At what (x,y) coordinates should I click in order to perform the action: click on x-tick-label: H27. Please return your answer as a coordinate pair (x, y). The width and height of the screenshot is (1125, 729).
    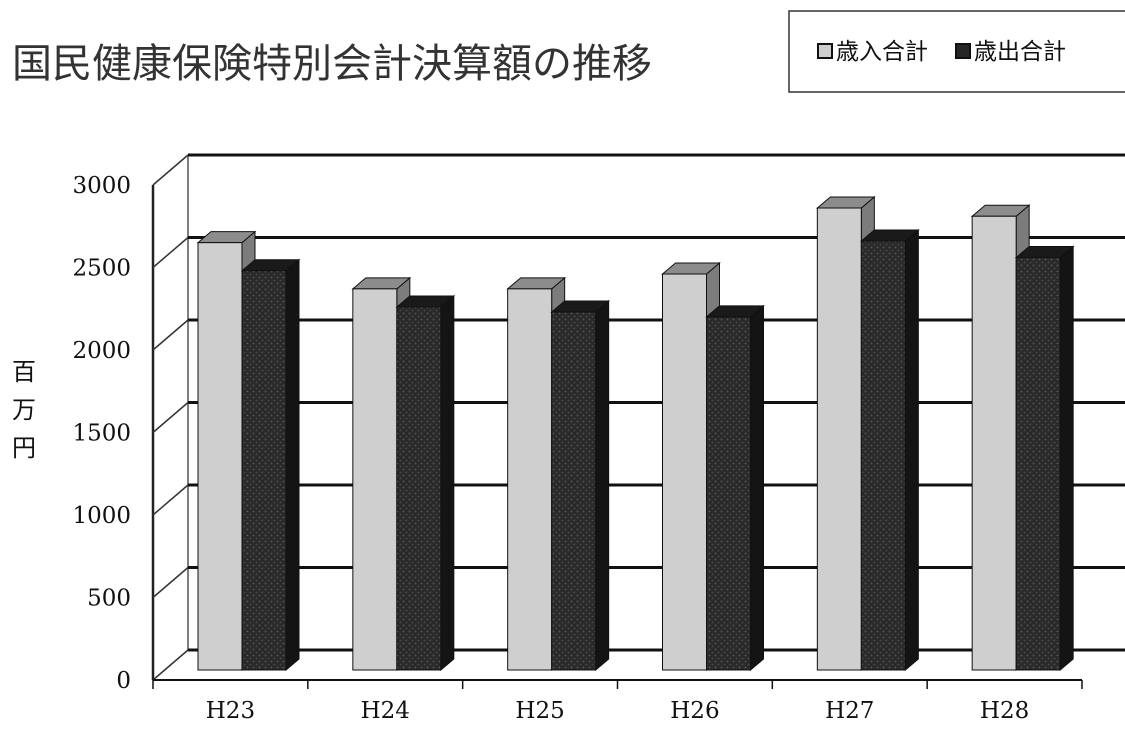
    Looking at the image, I should click on (849, 711).